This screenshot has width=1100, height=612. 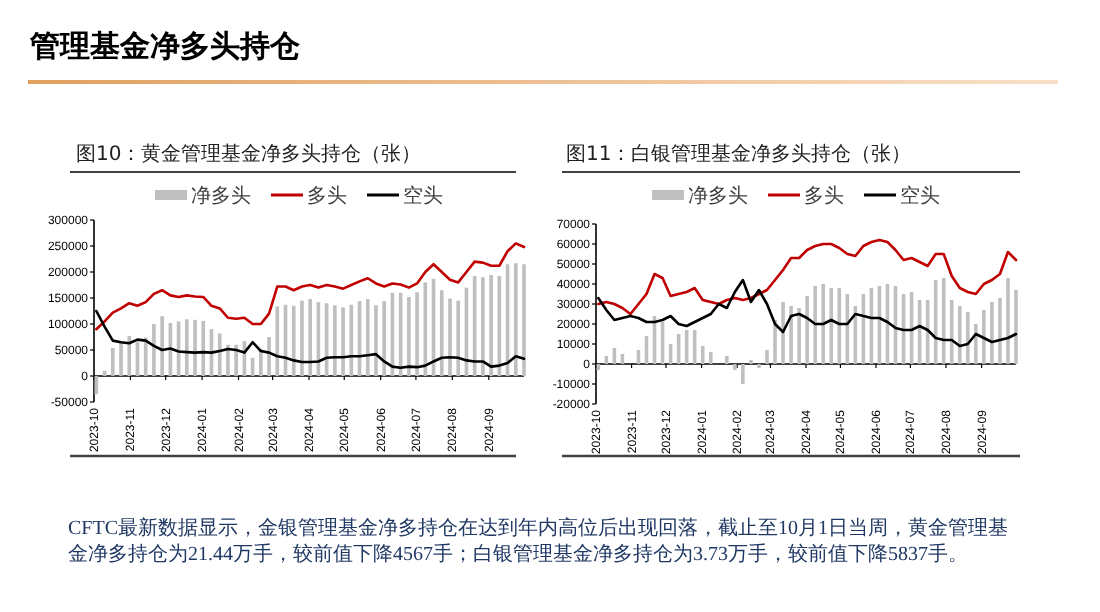 I want to click on chart-title: 图11：白银管理基金净多头持仓（张）, so click(x=739, y=154).